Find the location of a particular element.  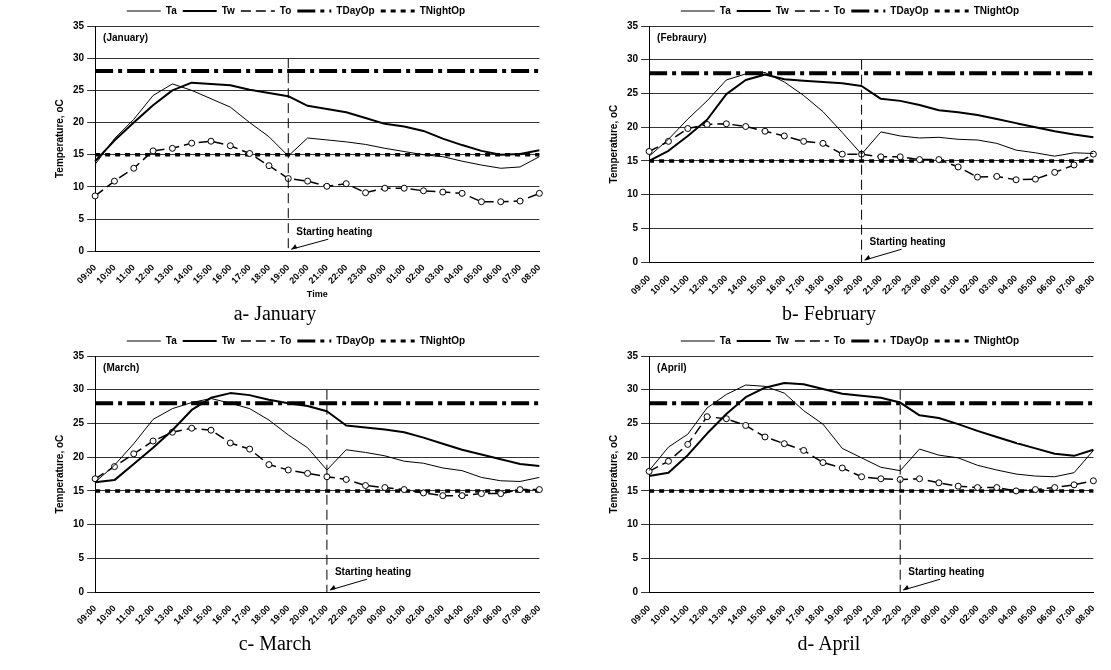

text: a- January is located at coordinates (275, 313).